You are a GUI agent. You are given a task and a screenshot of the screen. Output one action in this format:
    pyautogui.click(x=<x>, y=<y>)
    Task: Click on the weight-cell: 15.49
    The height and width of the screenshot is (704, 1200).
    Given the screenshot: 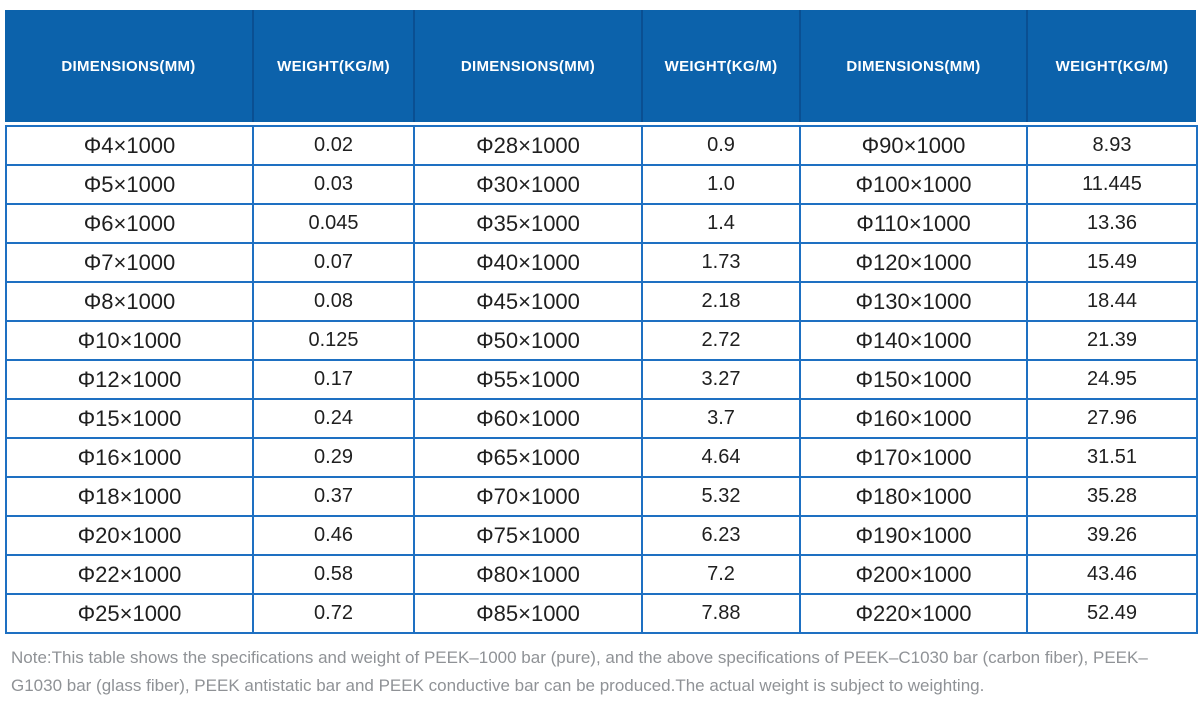 What is the action you would take?
    pyautogui.click(x=1112, y=262)
    